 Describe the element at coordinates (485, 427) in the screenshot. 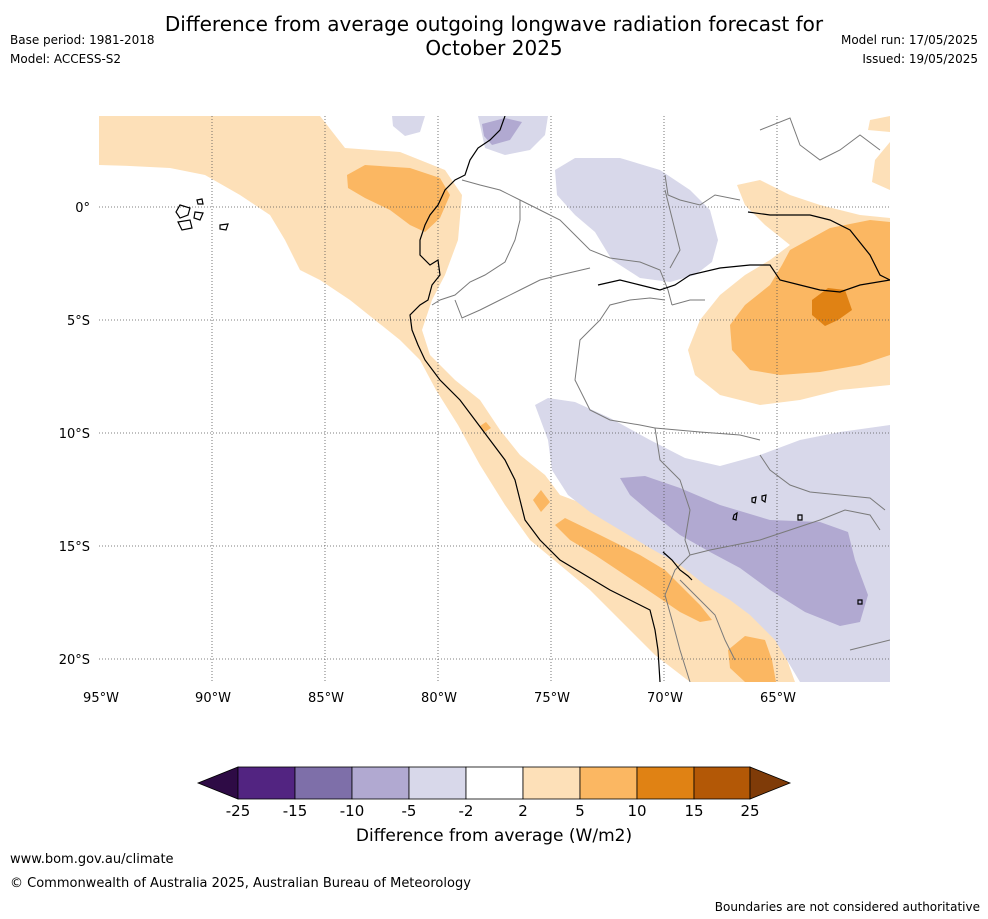

I see `anomaly-pos5-spot1` at that location.